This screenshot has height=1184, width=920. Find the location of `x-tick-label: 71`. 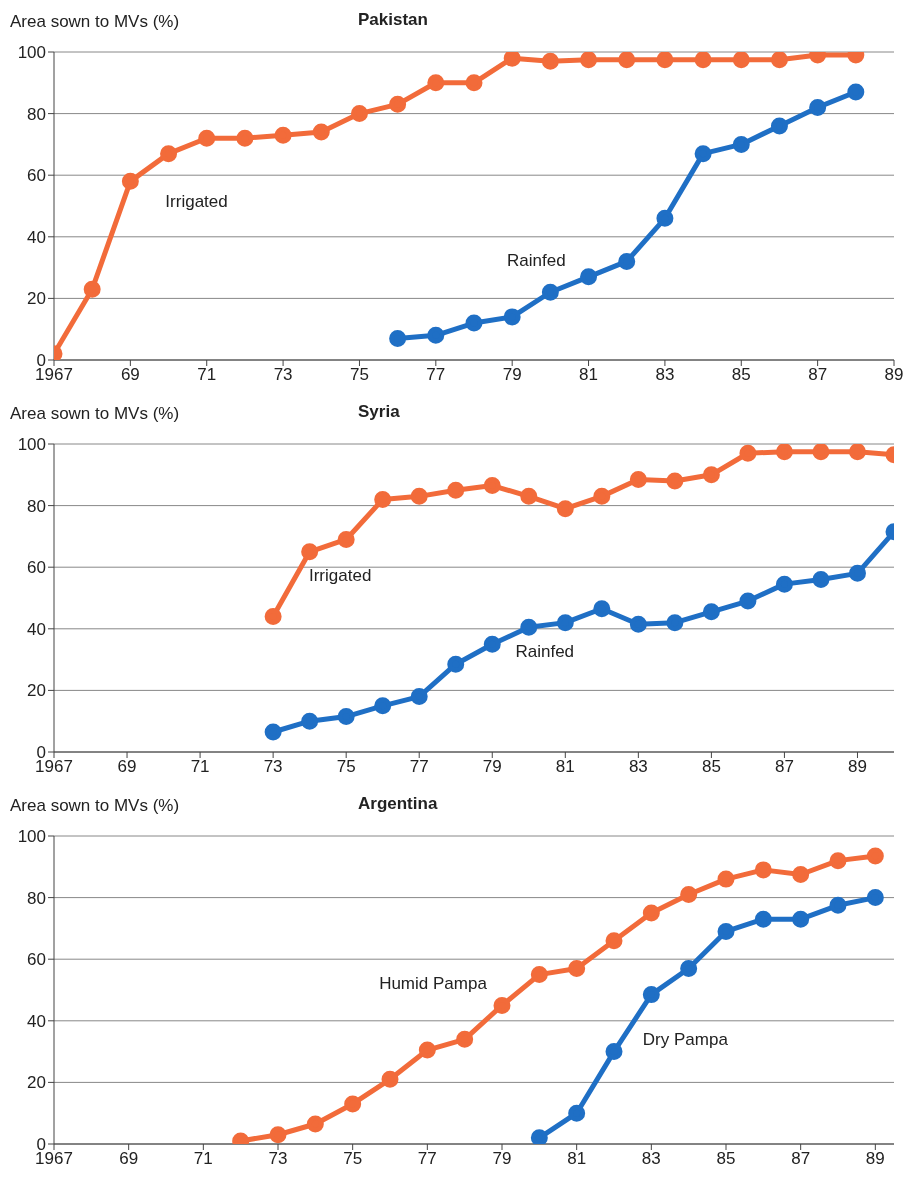

x-tick-label: 71 is located at coordinates (203, 1159).